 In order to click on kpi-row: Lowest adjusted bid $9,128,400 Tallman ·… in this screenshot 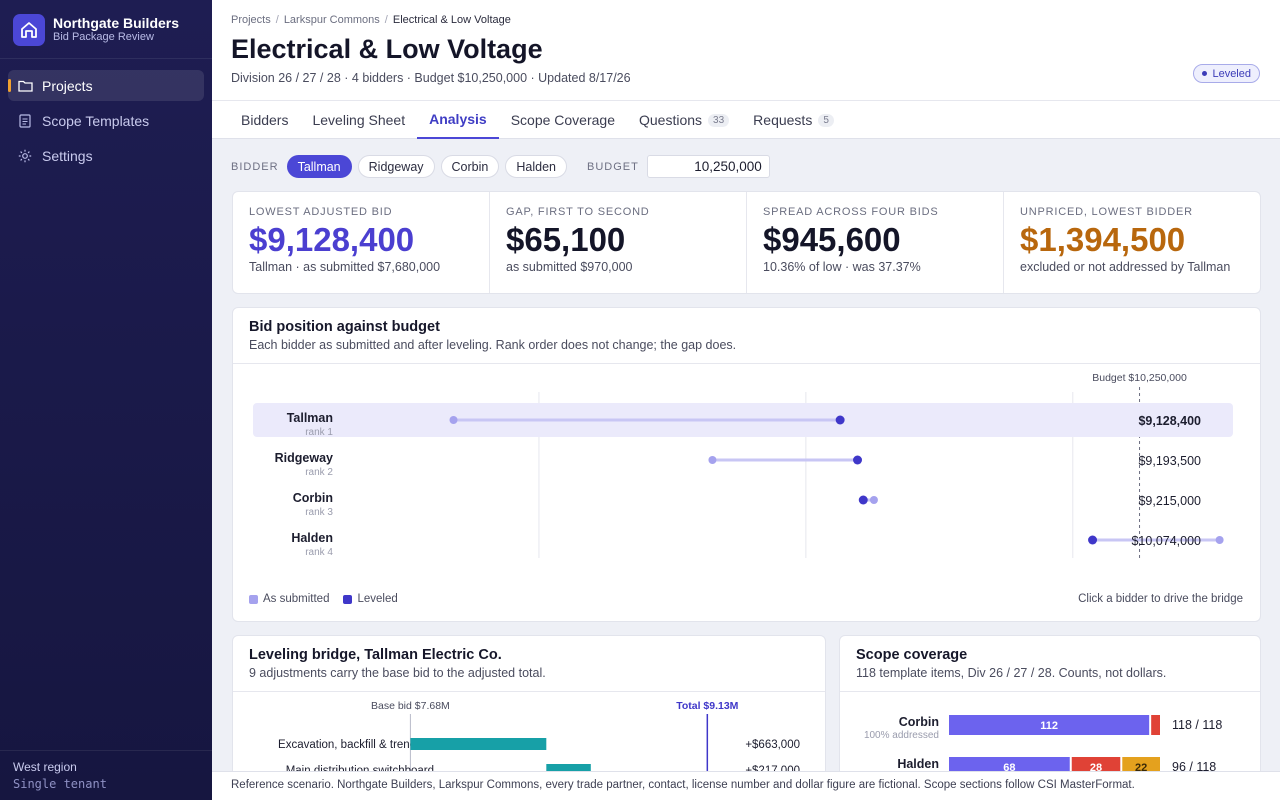, I will do `click(746, 242)`.